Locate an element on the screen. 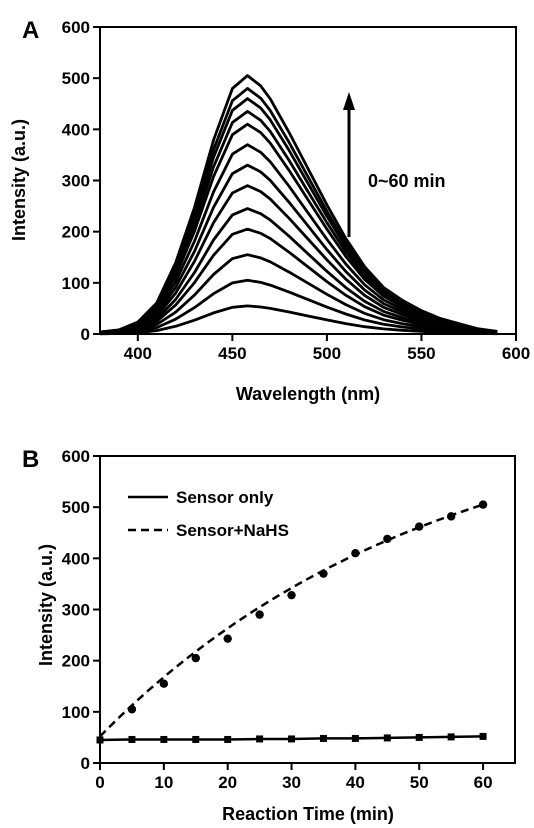  panel-a-x-tick-label: 500 is located at coordinates (327, 353).